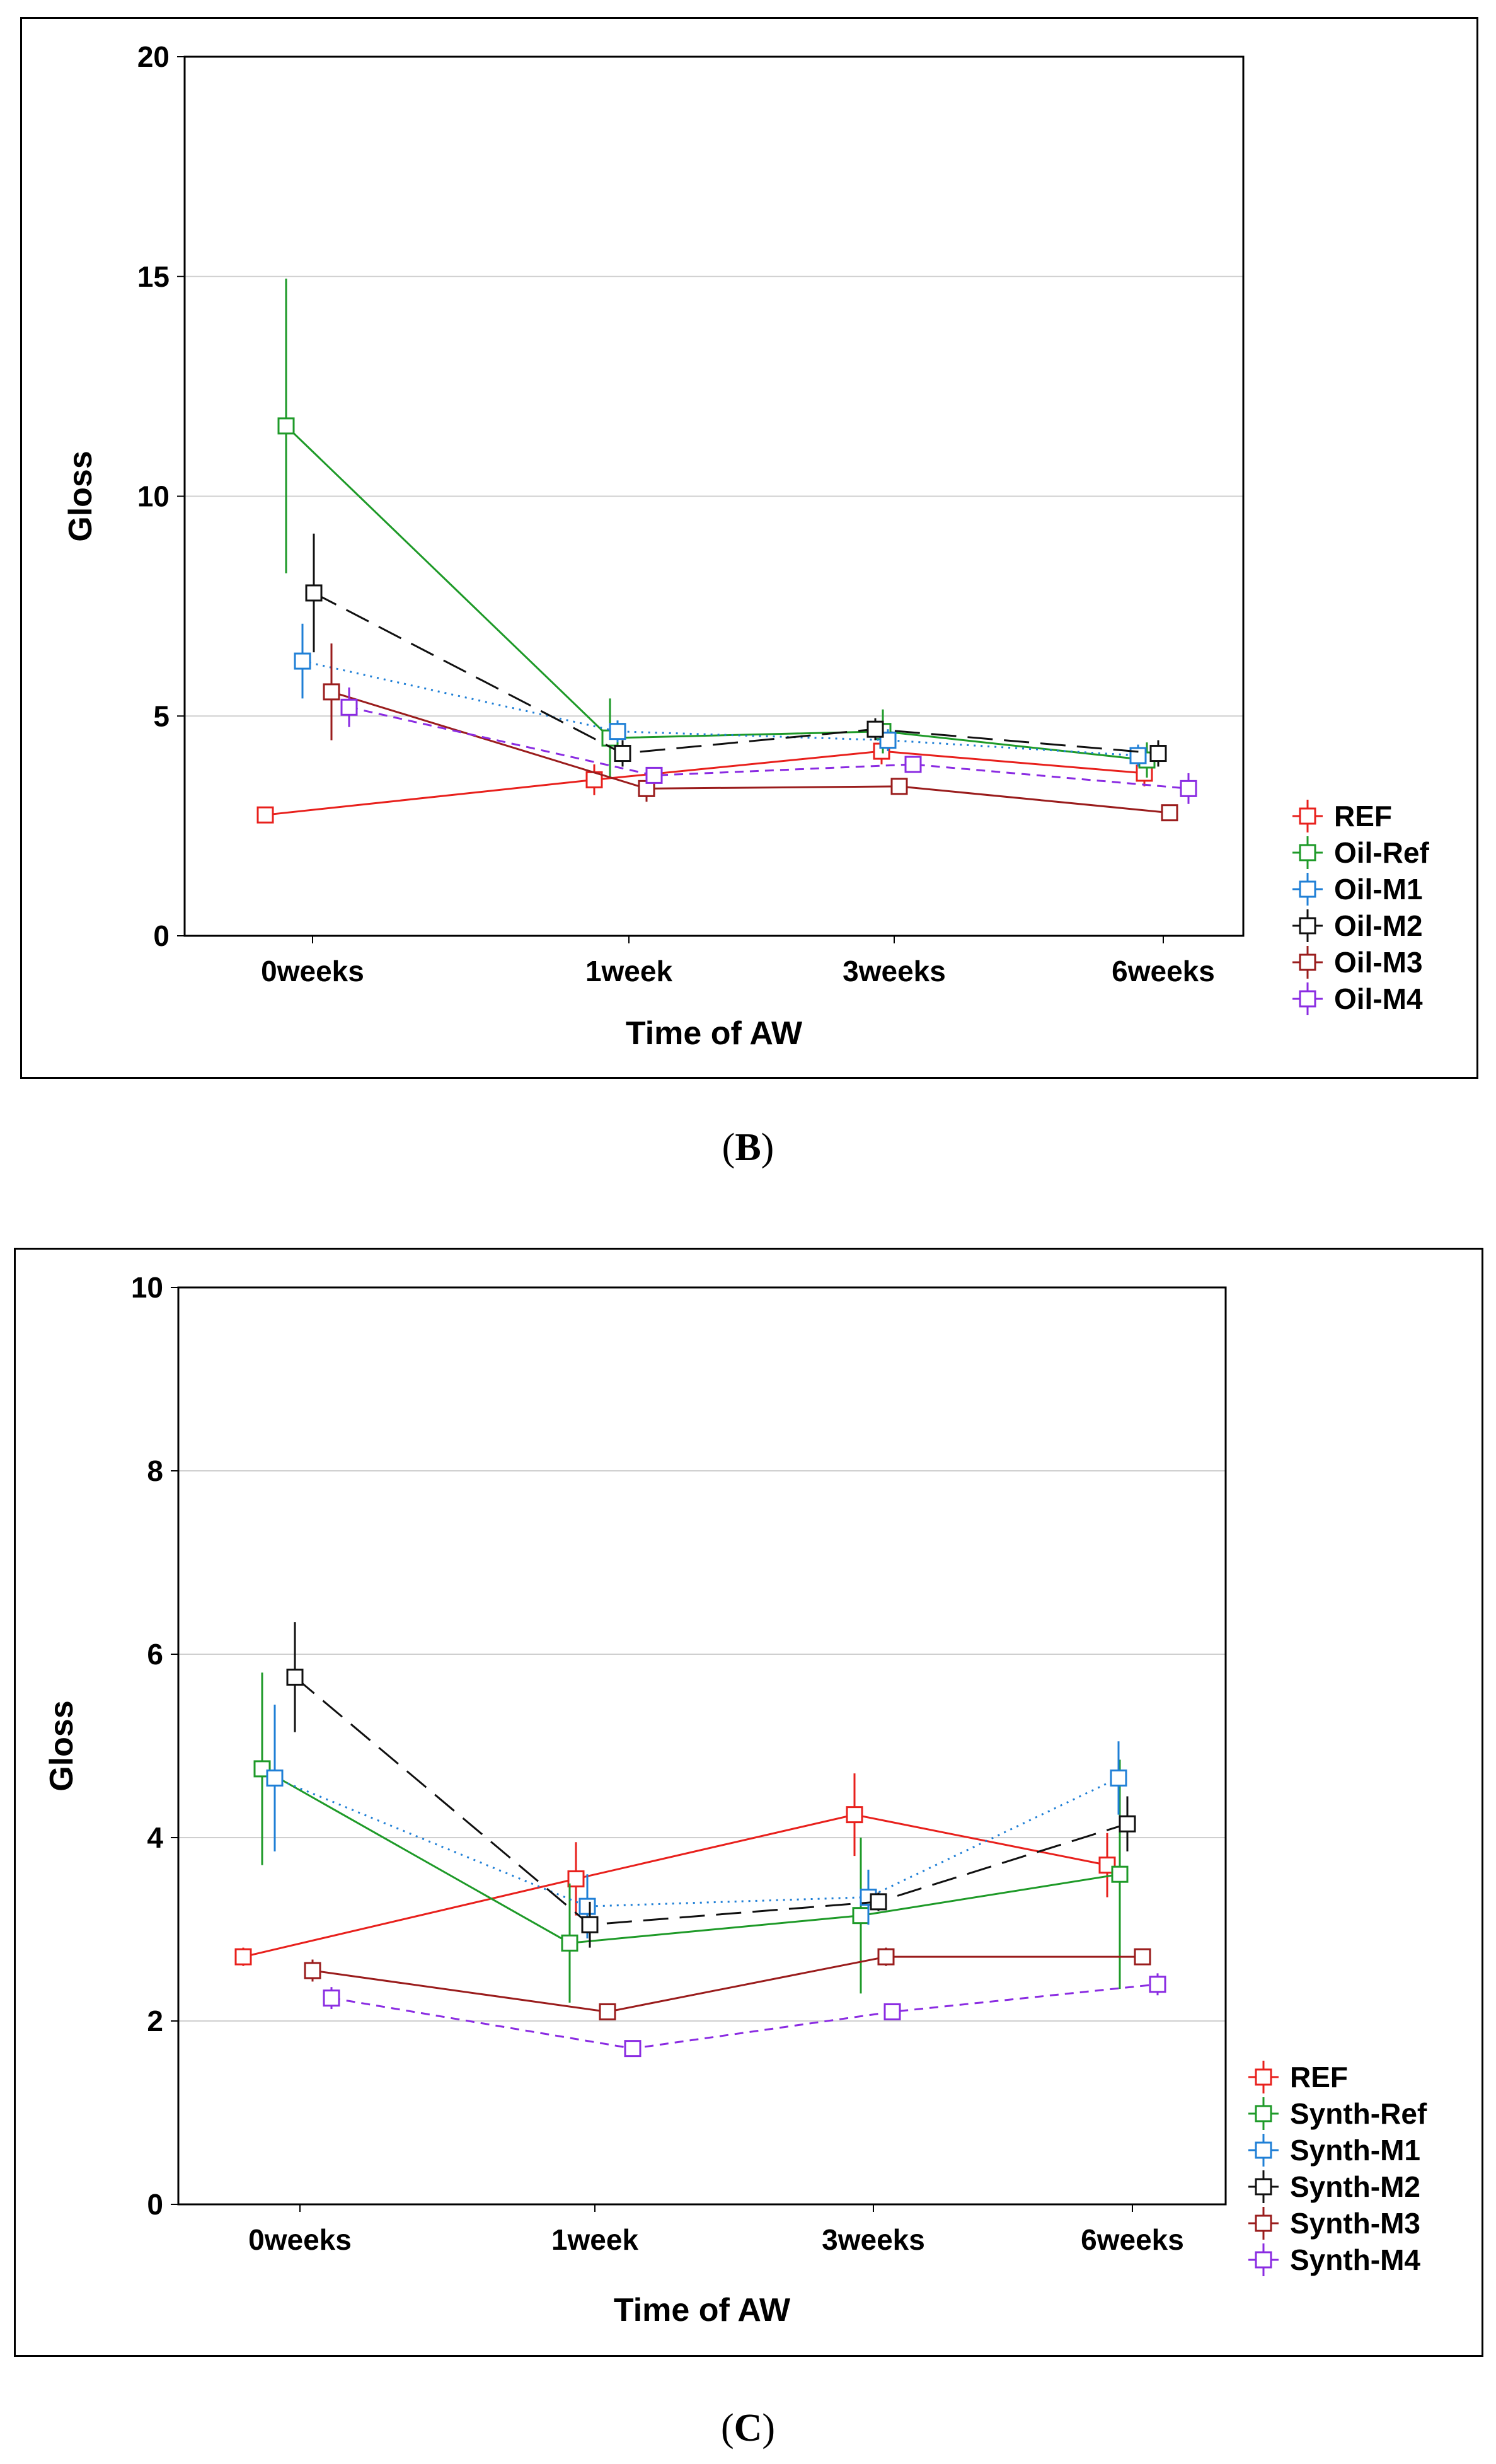  I want to click on legend-label: REF, so click(1363, 816).